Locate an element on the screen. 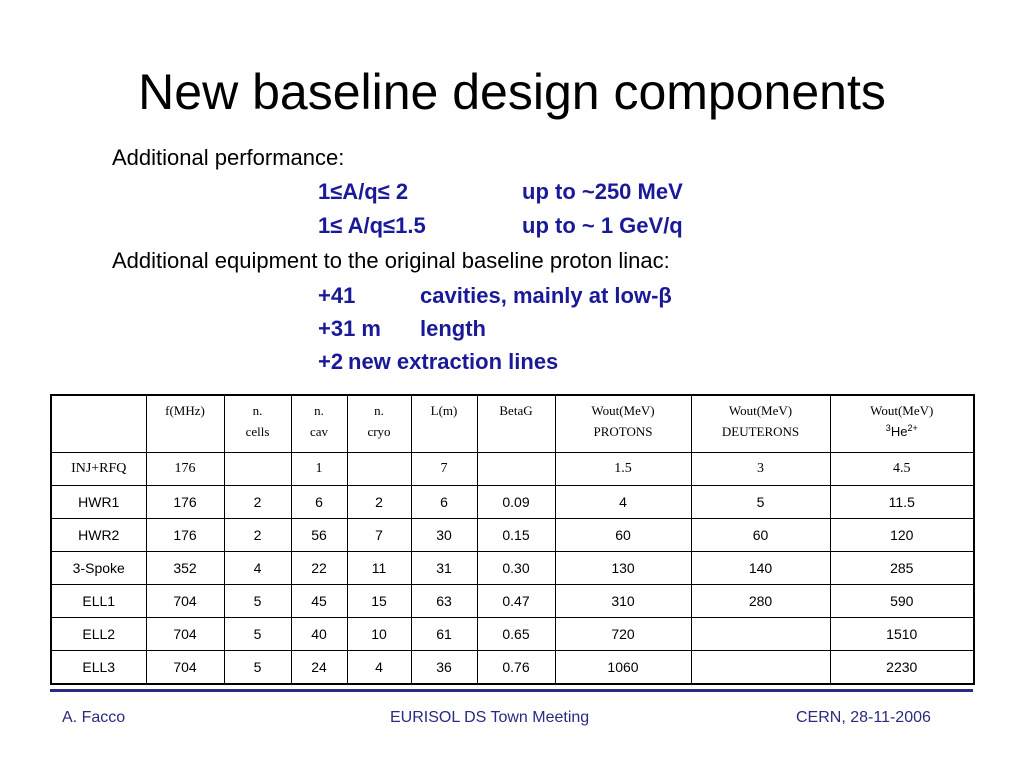  performance-range: 1≤A/q≤ 2 is located at coordinates (363, 191).